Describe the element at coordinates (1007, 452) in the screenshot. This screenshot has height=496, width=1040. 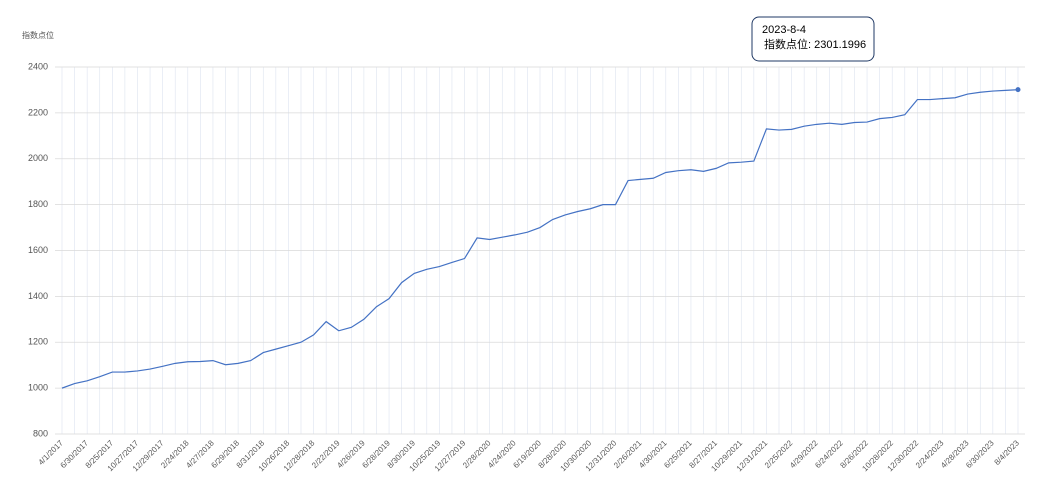
I see `x-tick-label: 8/4/2023` at that location.